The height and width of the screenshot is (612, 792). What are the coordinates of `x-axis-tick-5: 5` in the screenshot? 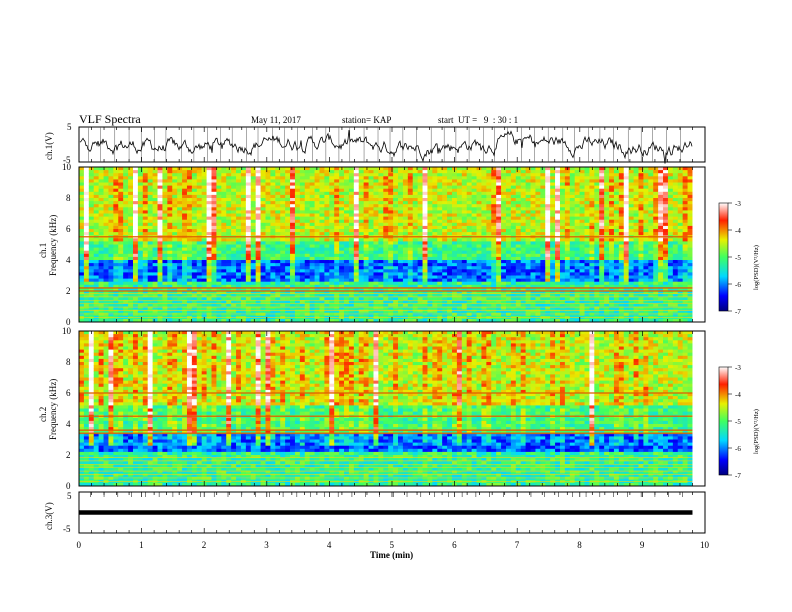 It's located at (392, 545).